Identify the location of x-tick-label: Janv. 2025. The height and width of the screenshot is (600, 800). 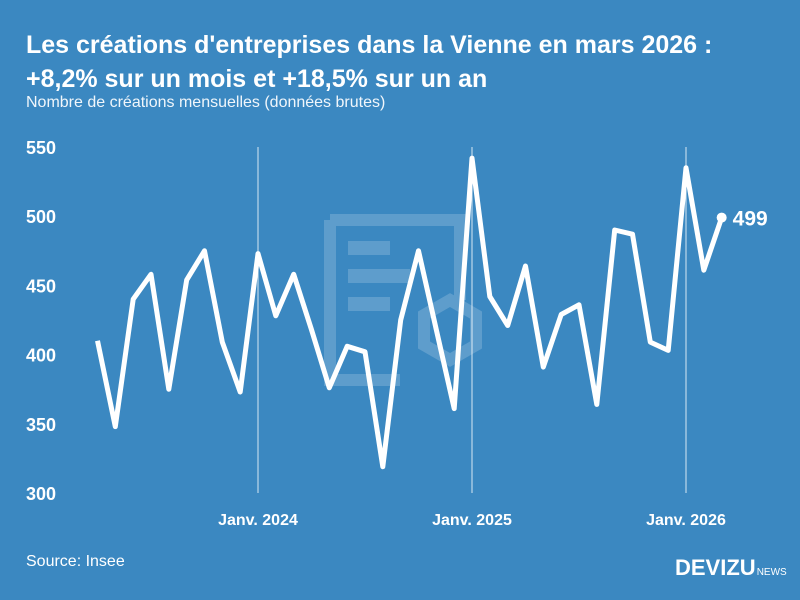
(472, 520).